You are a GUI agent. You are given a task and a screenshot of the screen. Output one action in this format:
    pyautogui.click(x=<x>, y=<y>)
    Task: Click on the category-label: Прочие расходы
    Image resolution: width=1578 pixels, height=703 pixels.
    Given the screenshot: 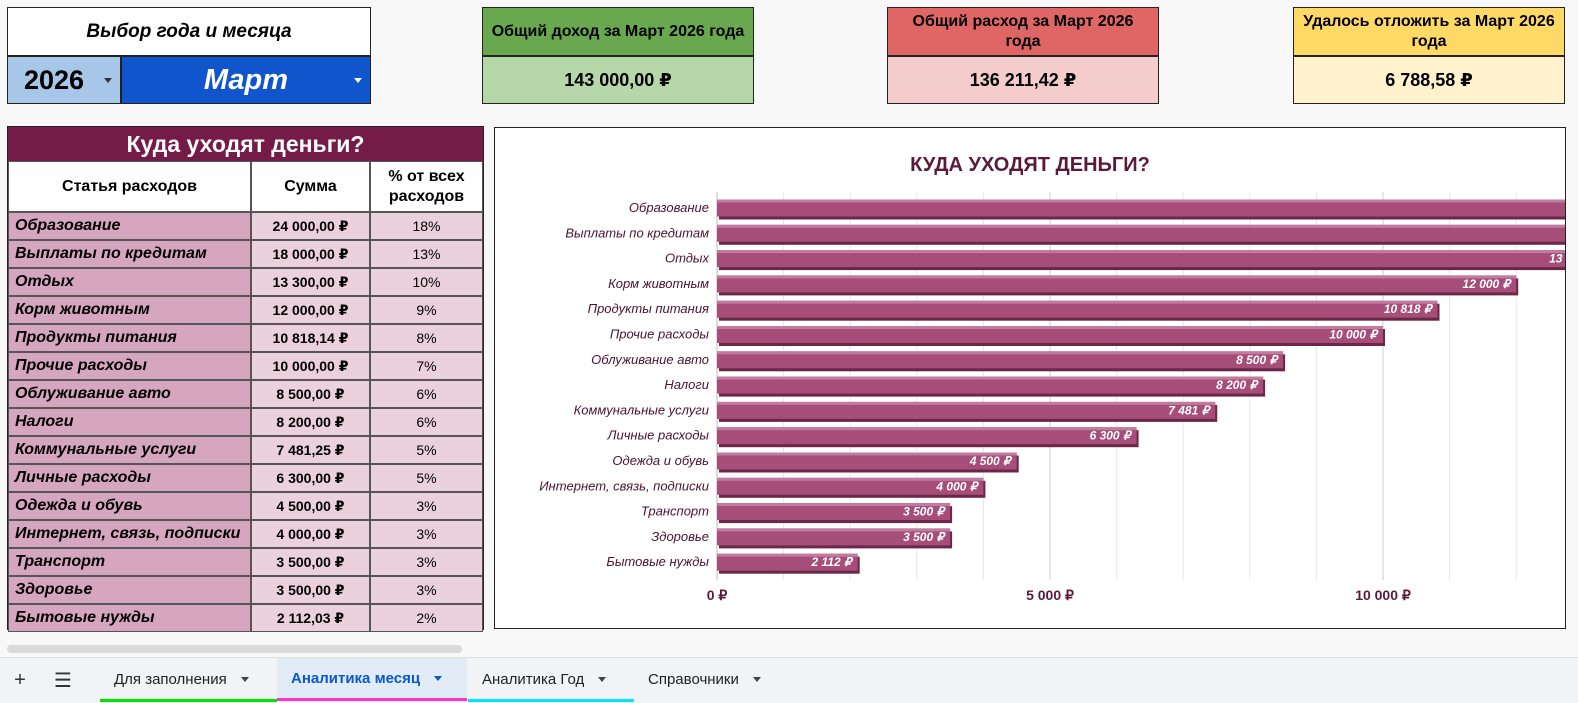 What is the action you would take?
    pyautogui.click(x=660, y=334)
    